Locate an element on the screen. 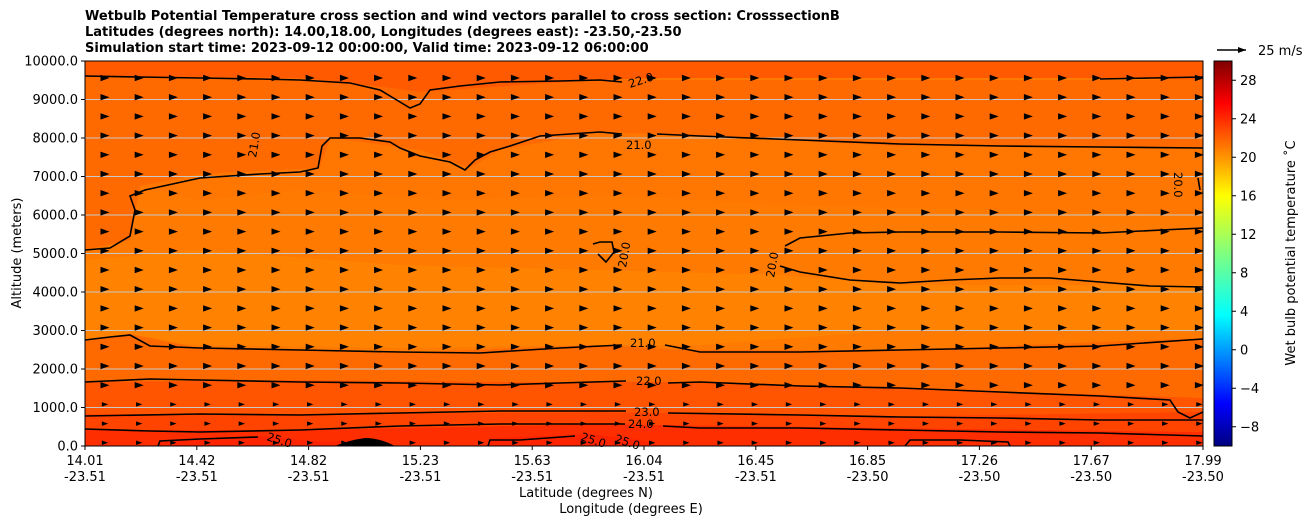 This screenshot has height=526, width=1311. colorbar is located at coordinates (1223, 253).